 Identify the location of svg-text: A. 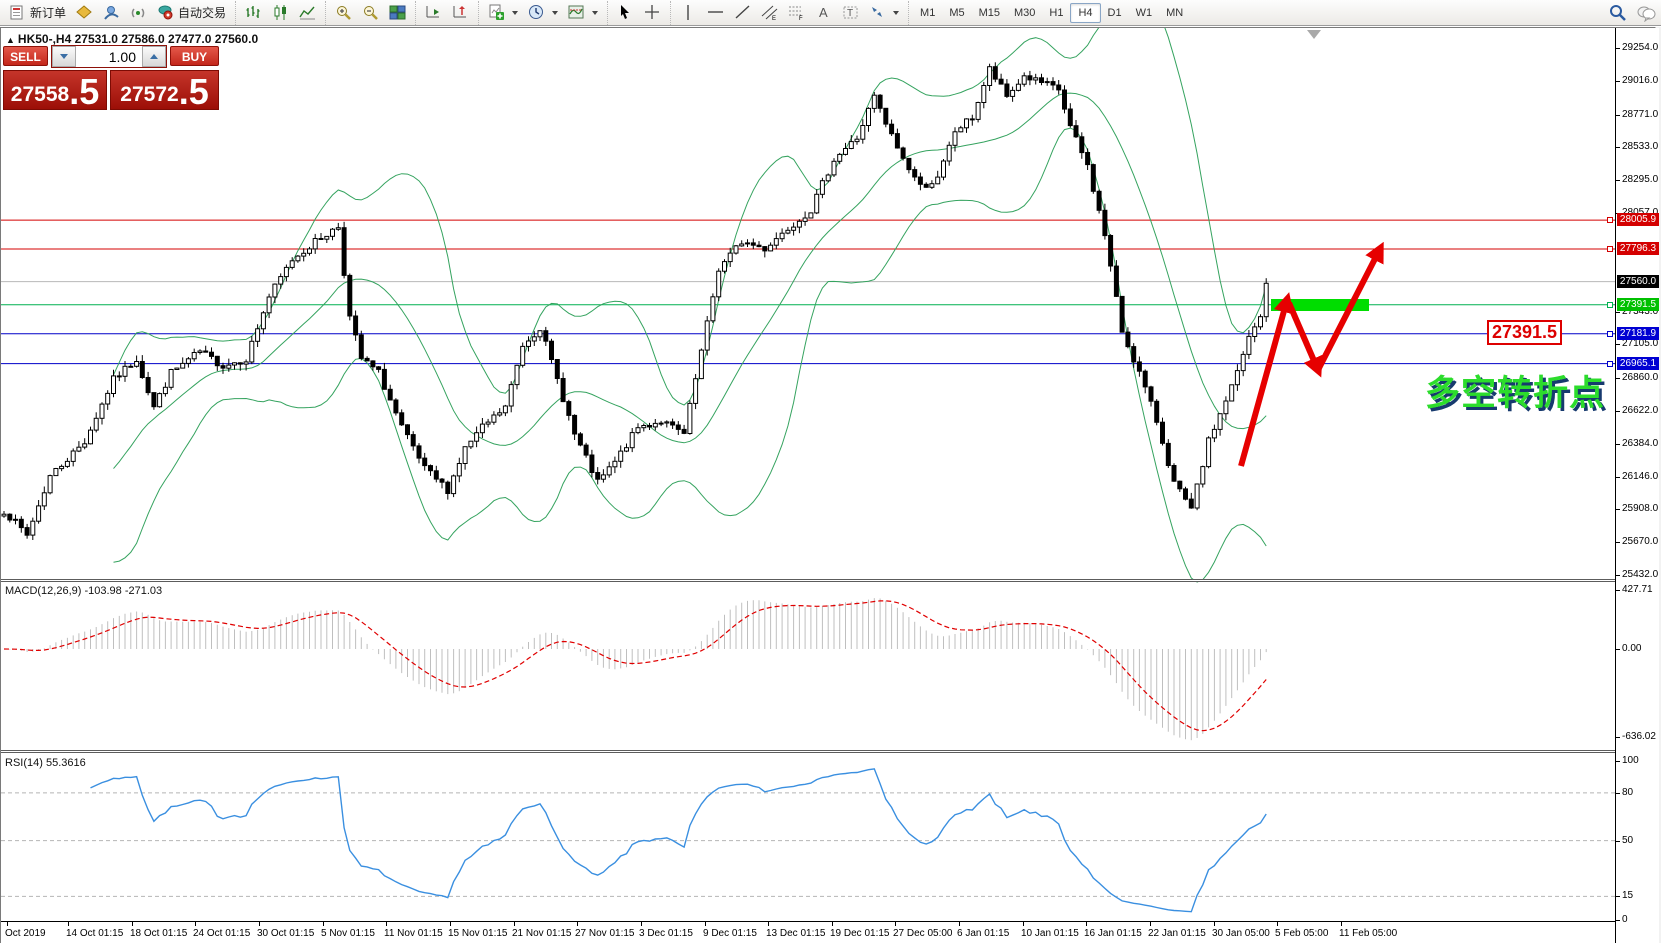
(823, 12).